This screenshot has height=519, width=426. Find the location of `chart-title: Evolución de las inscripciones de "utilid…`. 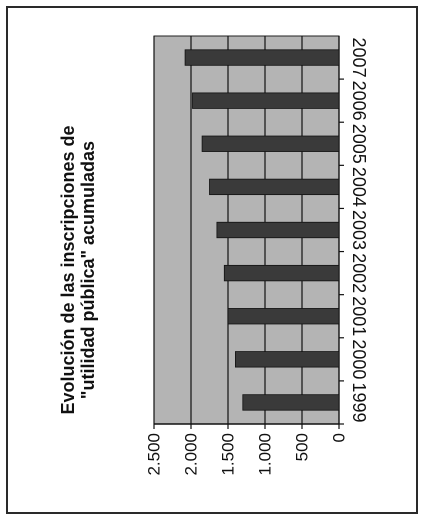

chart-title: Evolución de las inscripciones de "utilid… is located at coordinates (78, 269).